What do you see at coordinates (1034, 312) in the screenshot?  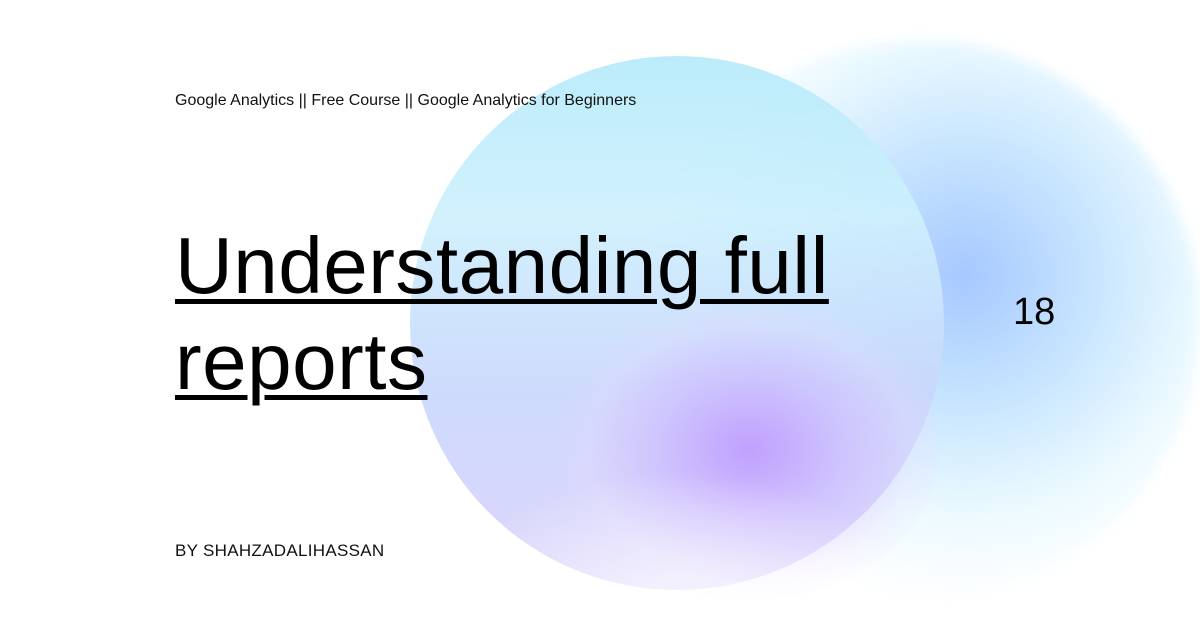 I see `episode-number: 18` at bounding box center [1034, 312].